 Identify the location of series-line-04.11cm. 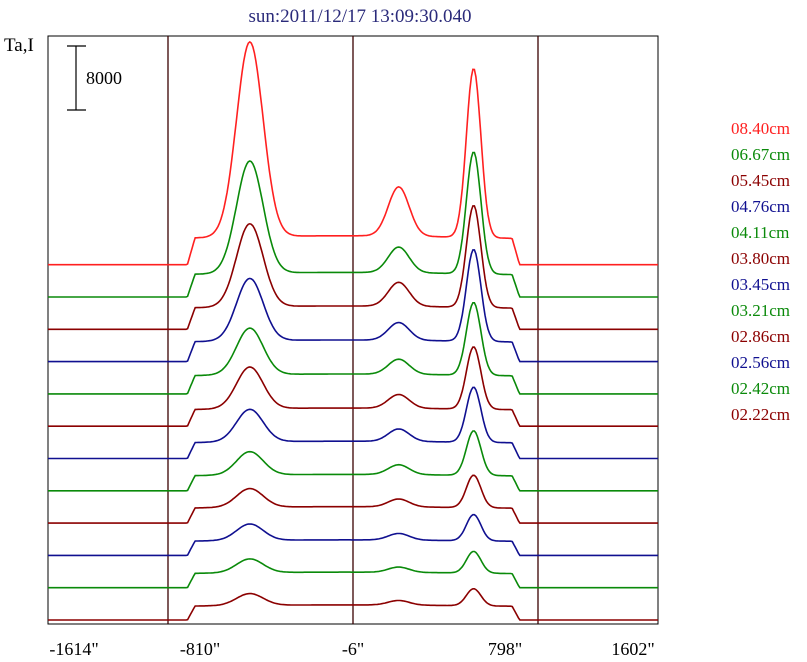
(353, 348).